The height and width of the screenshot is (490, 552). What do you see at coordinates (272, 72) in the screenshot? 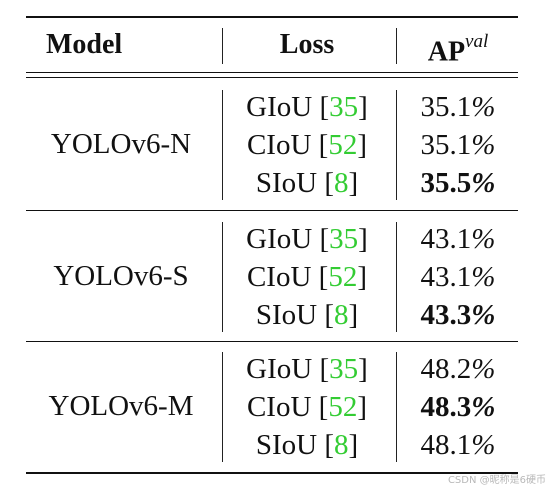
I see `header-double-rule-upper` at bounding box center [272, 72].